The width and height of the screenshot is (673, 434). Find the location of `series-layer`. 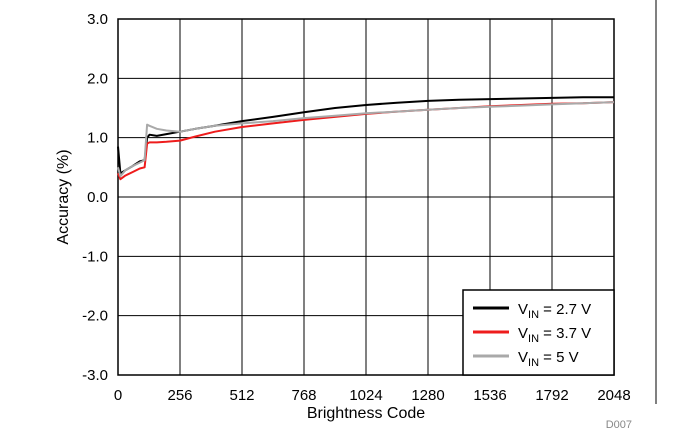

series-layer is located at coordinates (366, 138).